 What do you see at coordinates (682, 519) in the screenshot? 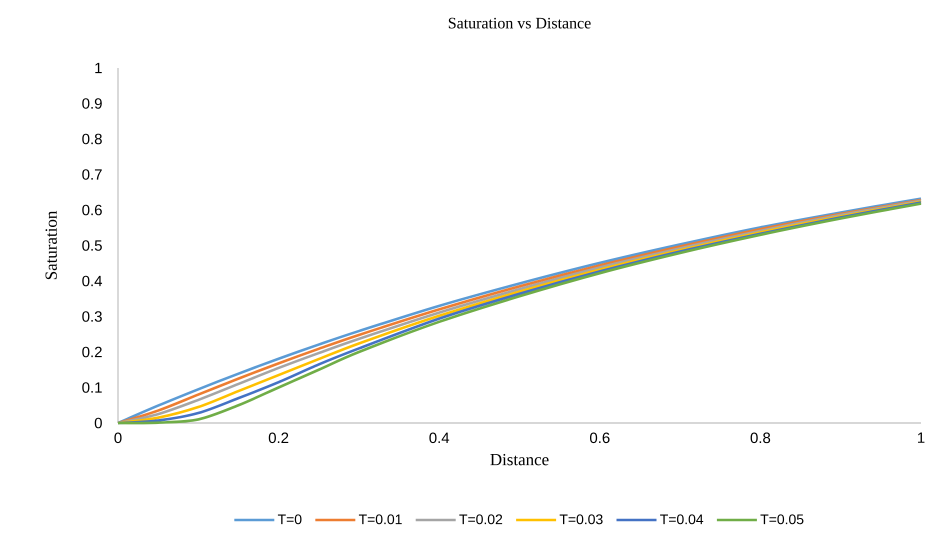
I see `legend-label: T=0.04` at bounding box center [682, 519].